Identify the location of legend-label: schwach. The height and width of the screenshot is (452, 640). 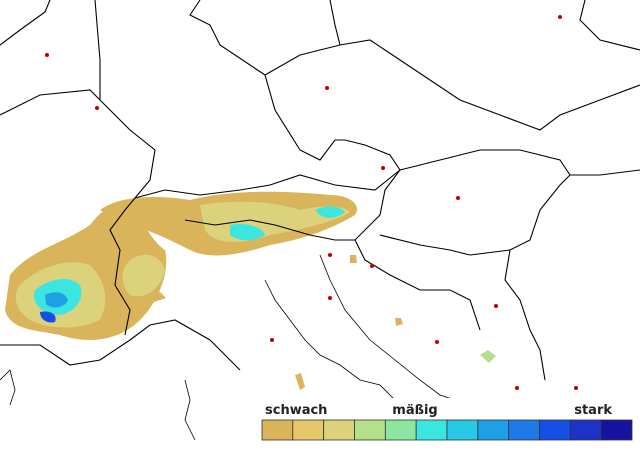
(296, 410).